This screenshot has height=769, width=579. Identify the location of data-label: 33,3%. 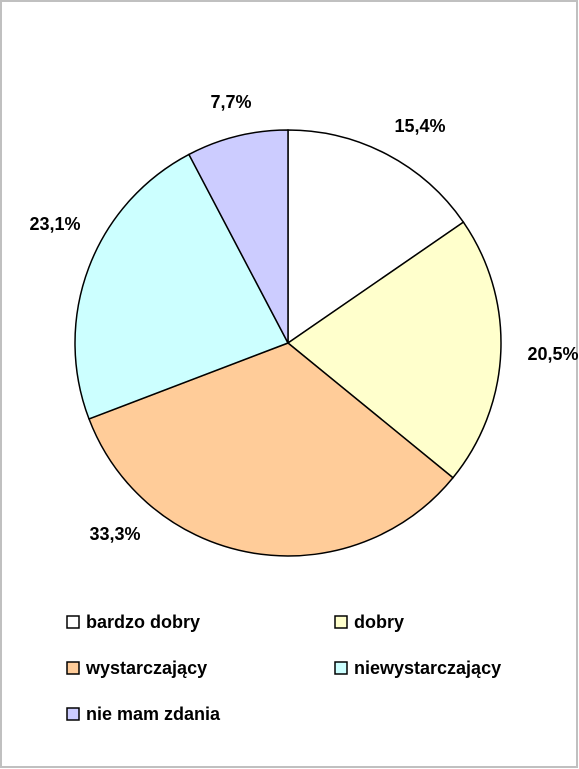
(114, 534).